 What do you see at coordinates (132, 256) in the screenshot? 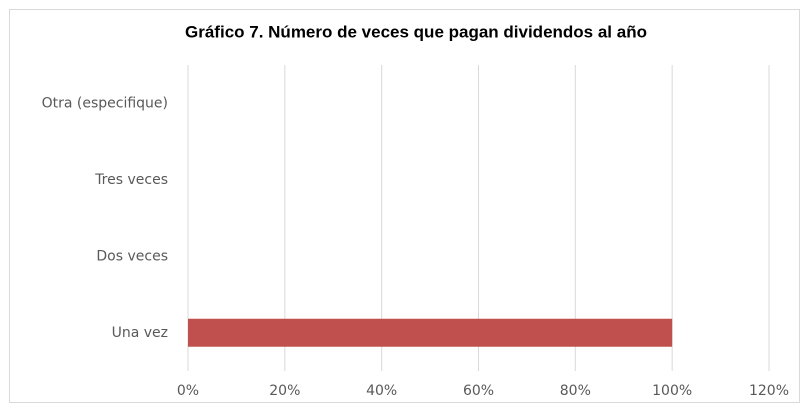
I see `y-tick-label: Dos veces` at bounding box center [132, 256].